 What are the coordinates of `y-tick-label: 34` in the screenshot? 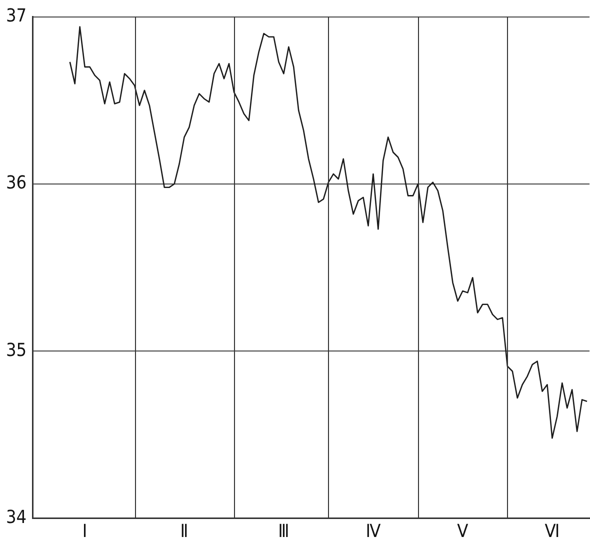 It's located at (16, 517).